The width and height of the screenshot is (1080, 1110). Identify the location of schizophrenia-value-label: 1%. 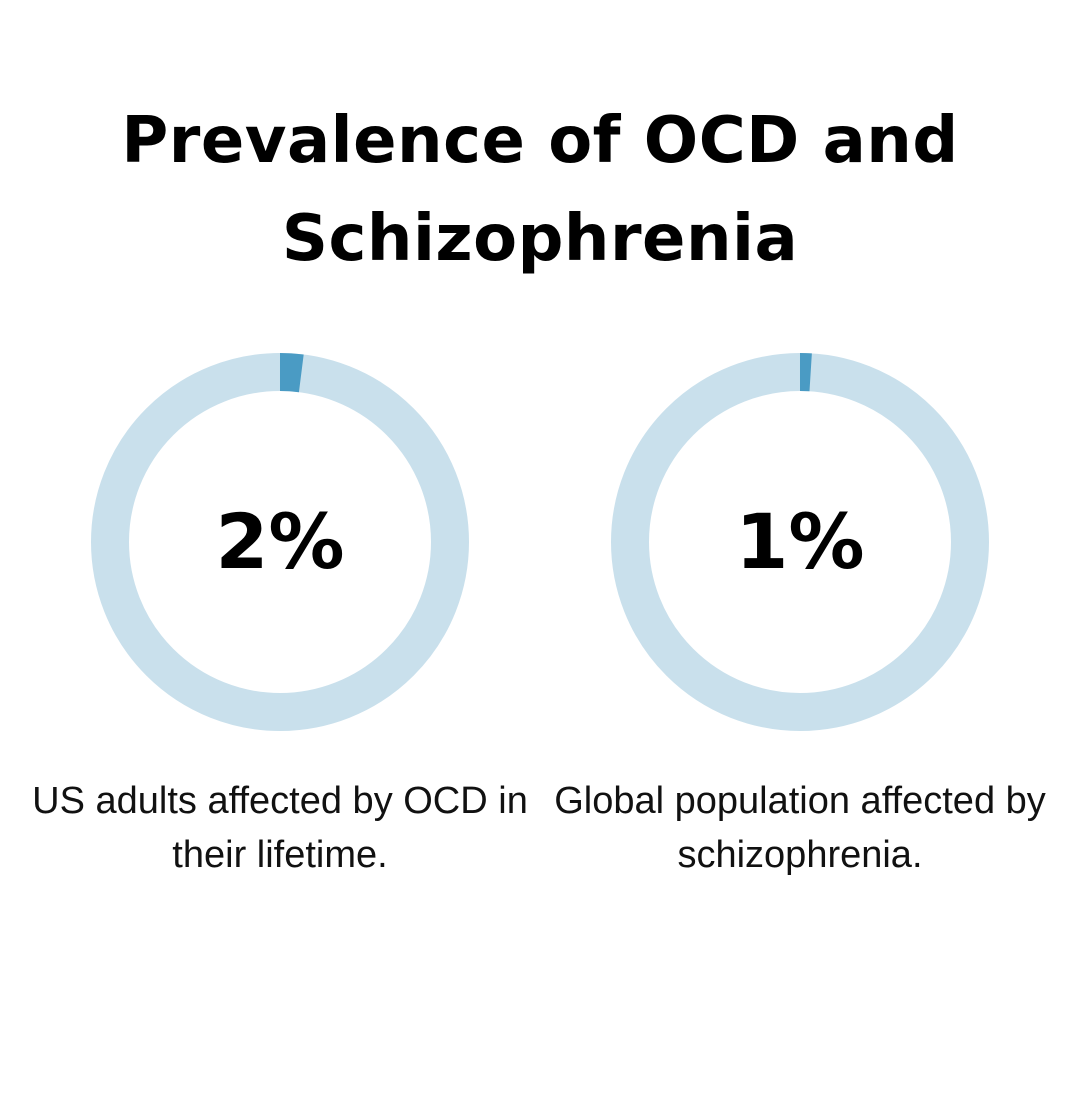
(800, 541).